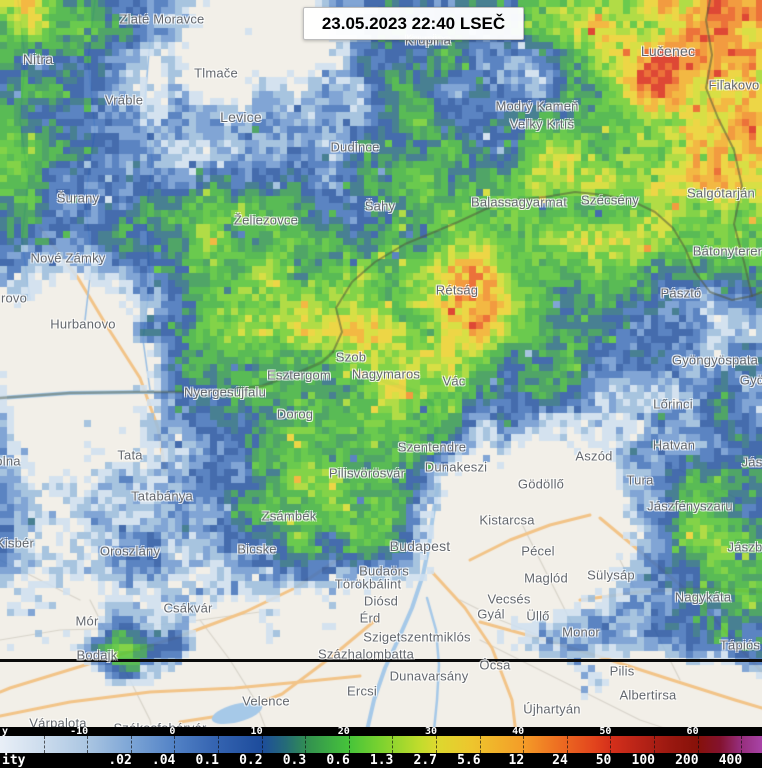 This screenshot has height=768, width=762. I want to click on legend-value: 0.2, so click(251, 760).